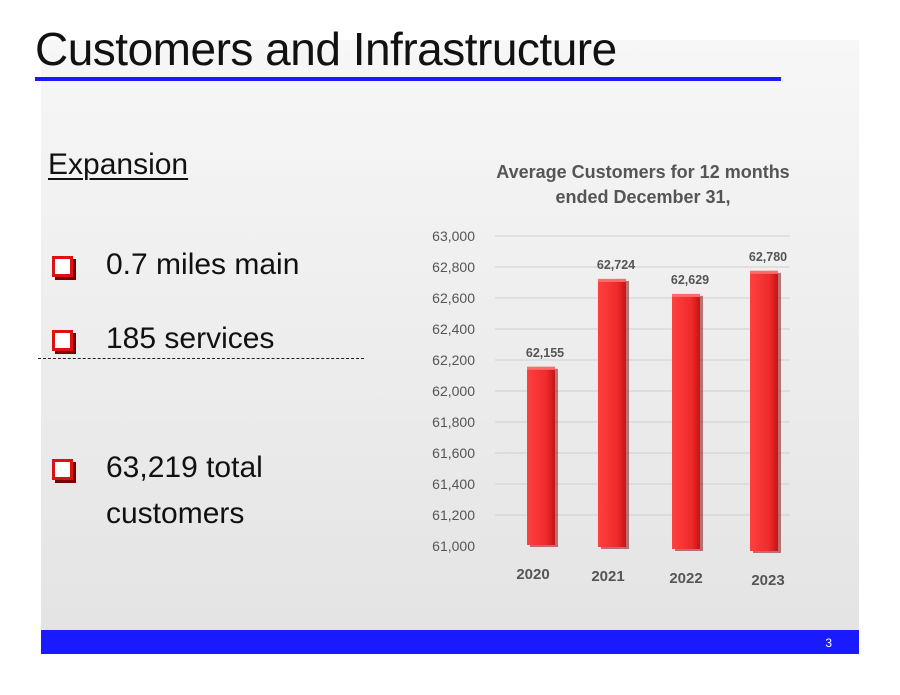 Image resolution: width=900 pixels, height=695 pixels. What do you see at coordinates (453, 267) in the screenshot?
I see `y-tick-label: 62,800` at bounding box center [453, 267].